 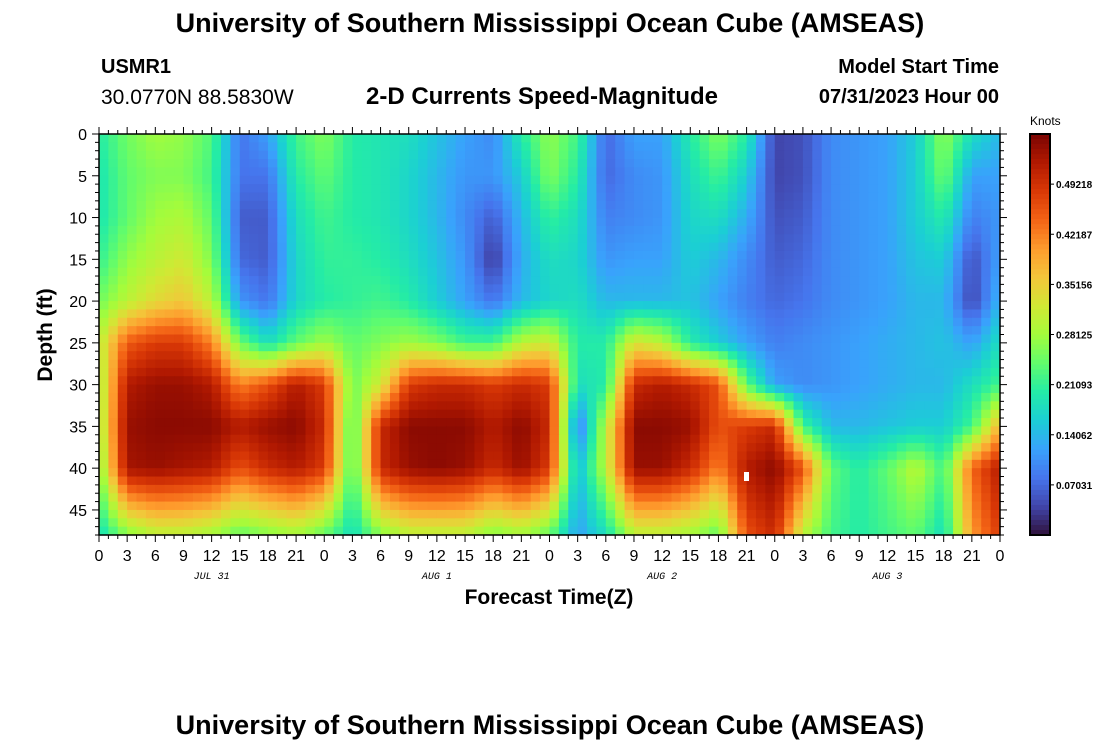 What do you see at coordinates (944, 556) in the screenshot?
I see `x-tick-label: 18` at bounding box center [944, 556].